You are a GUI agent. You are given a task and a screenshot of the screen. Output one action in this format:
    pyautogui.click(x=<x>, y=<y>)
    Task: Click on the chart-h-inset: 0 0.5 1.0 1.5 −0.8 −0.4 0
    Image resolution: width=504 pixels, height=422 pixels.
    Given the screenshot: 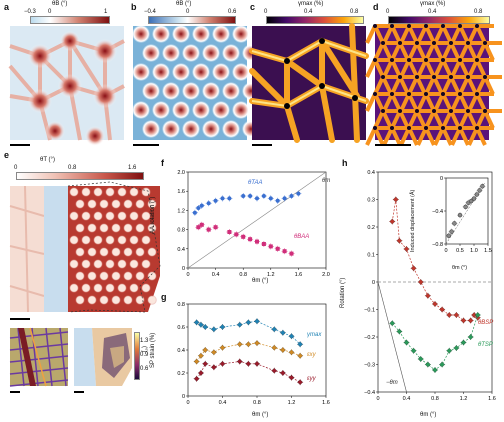 What is the action you would take?
    pyautogui.click(x=462, y=215)
    